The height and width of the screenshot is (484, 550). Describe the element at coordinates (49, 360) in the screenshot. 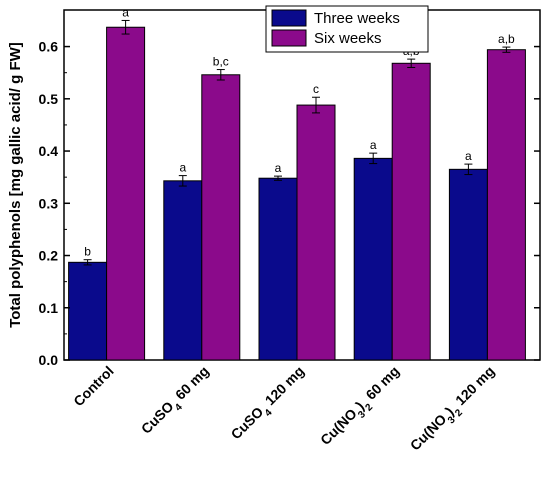

I see `y-tick-label: 0.0` at that location.